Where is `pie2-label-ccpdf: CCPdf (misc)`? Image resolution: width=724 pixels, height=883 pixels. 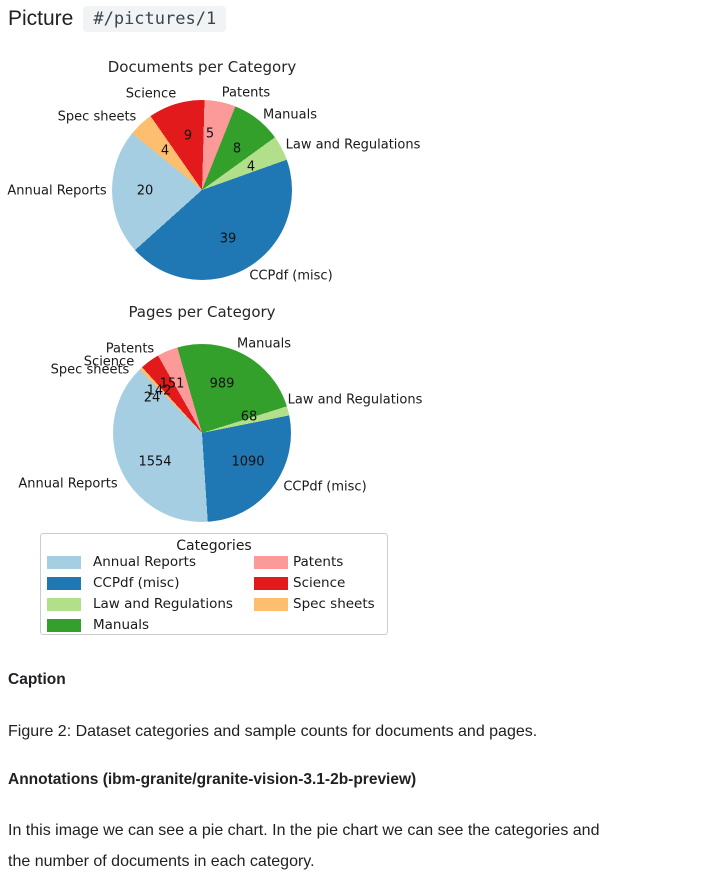 pie2-label-ccpdf: CCPdf (misc) is located at coordinates (325, 487).